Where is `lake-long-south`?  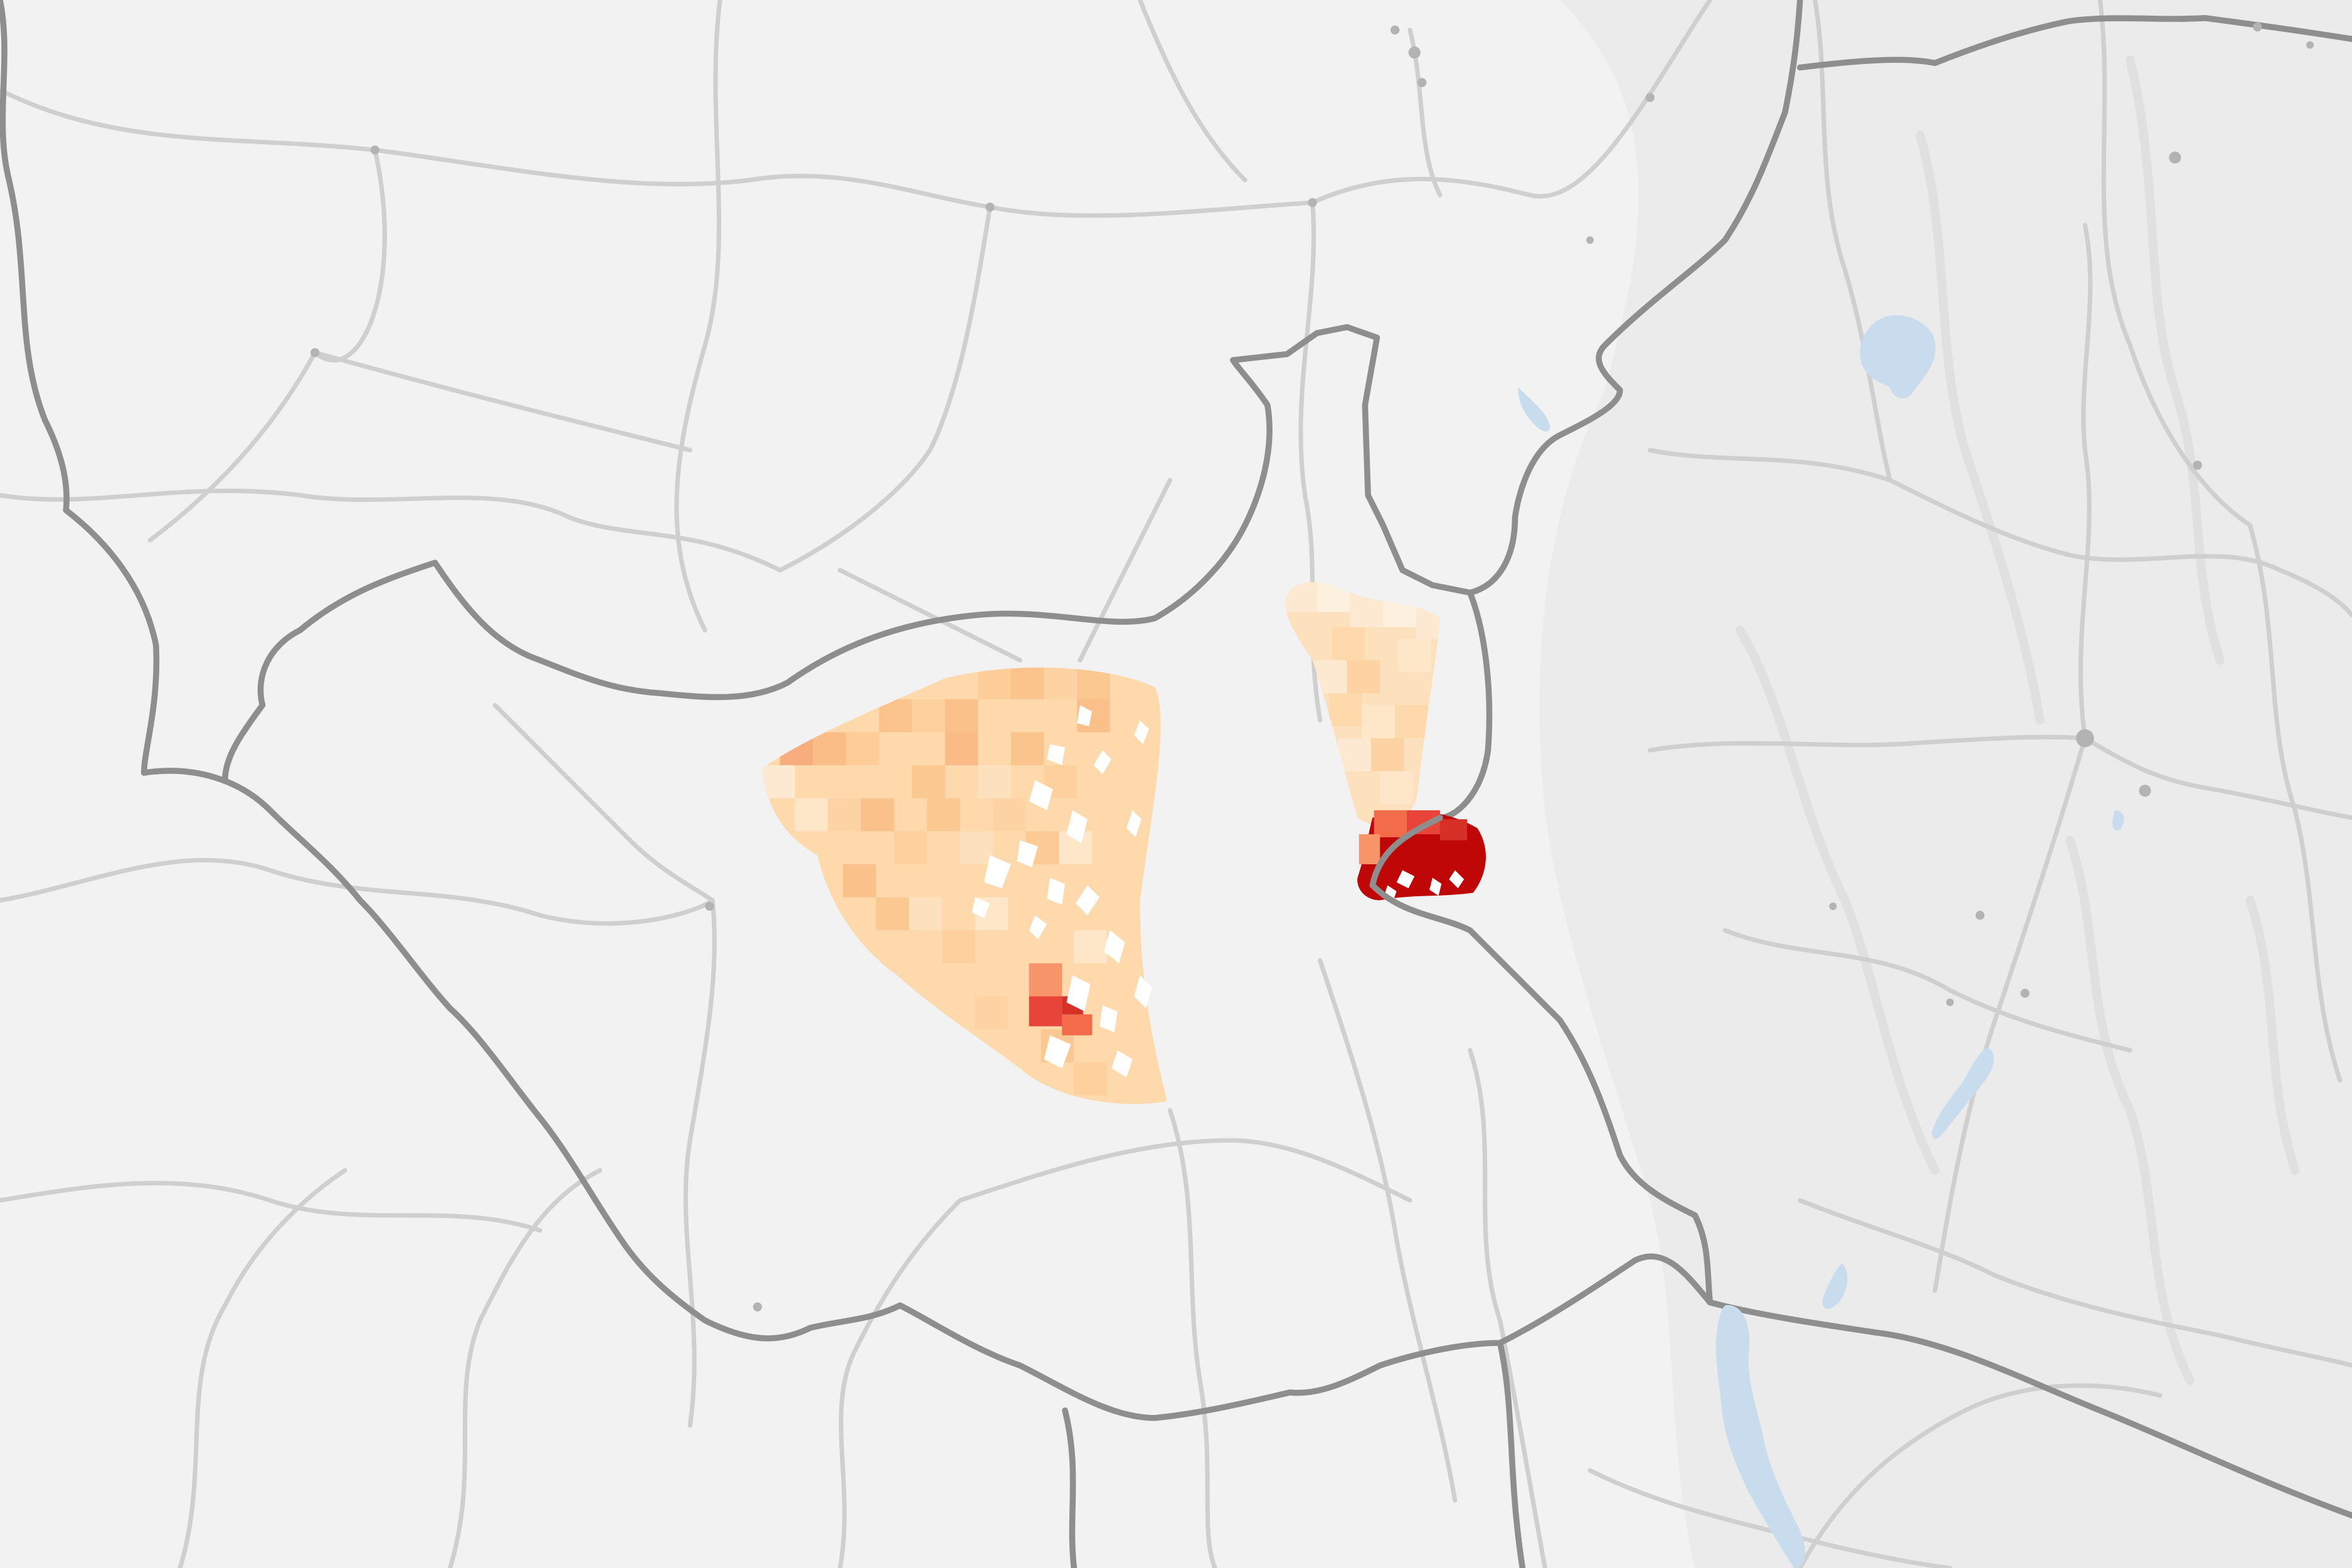 lake-long-south is located at coordinates (1760, 1437).